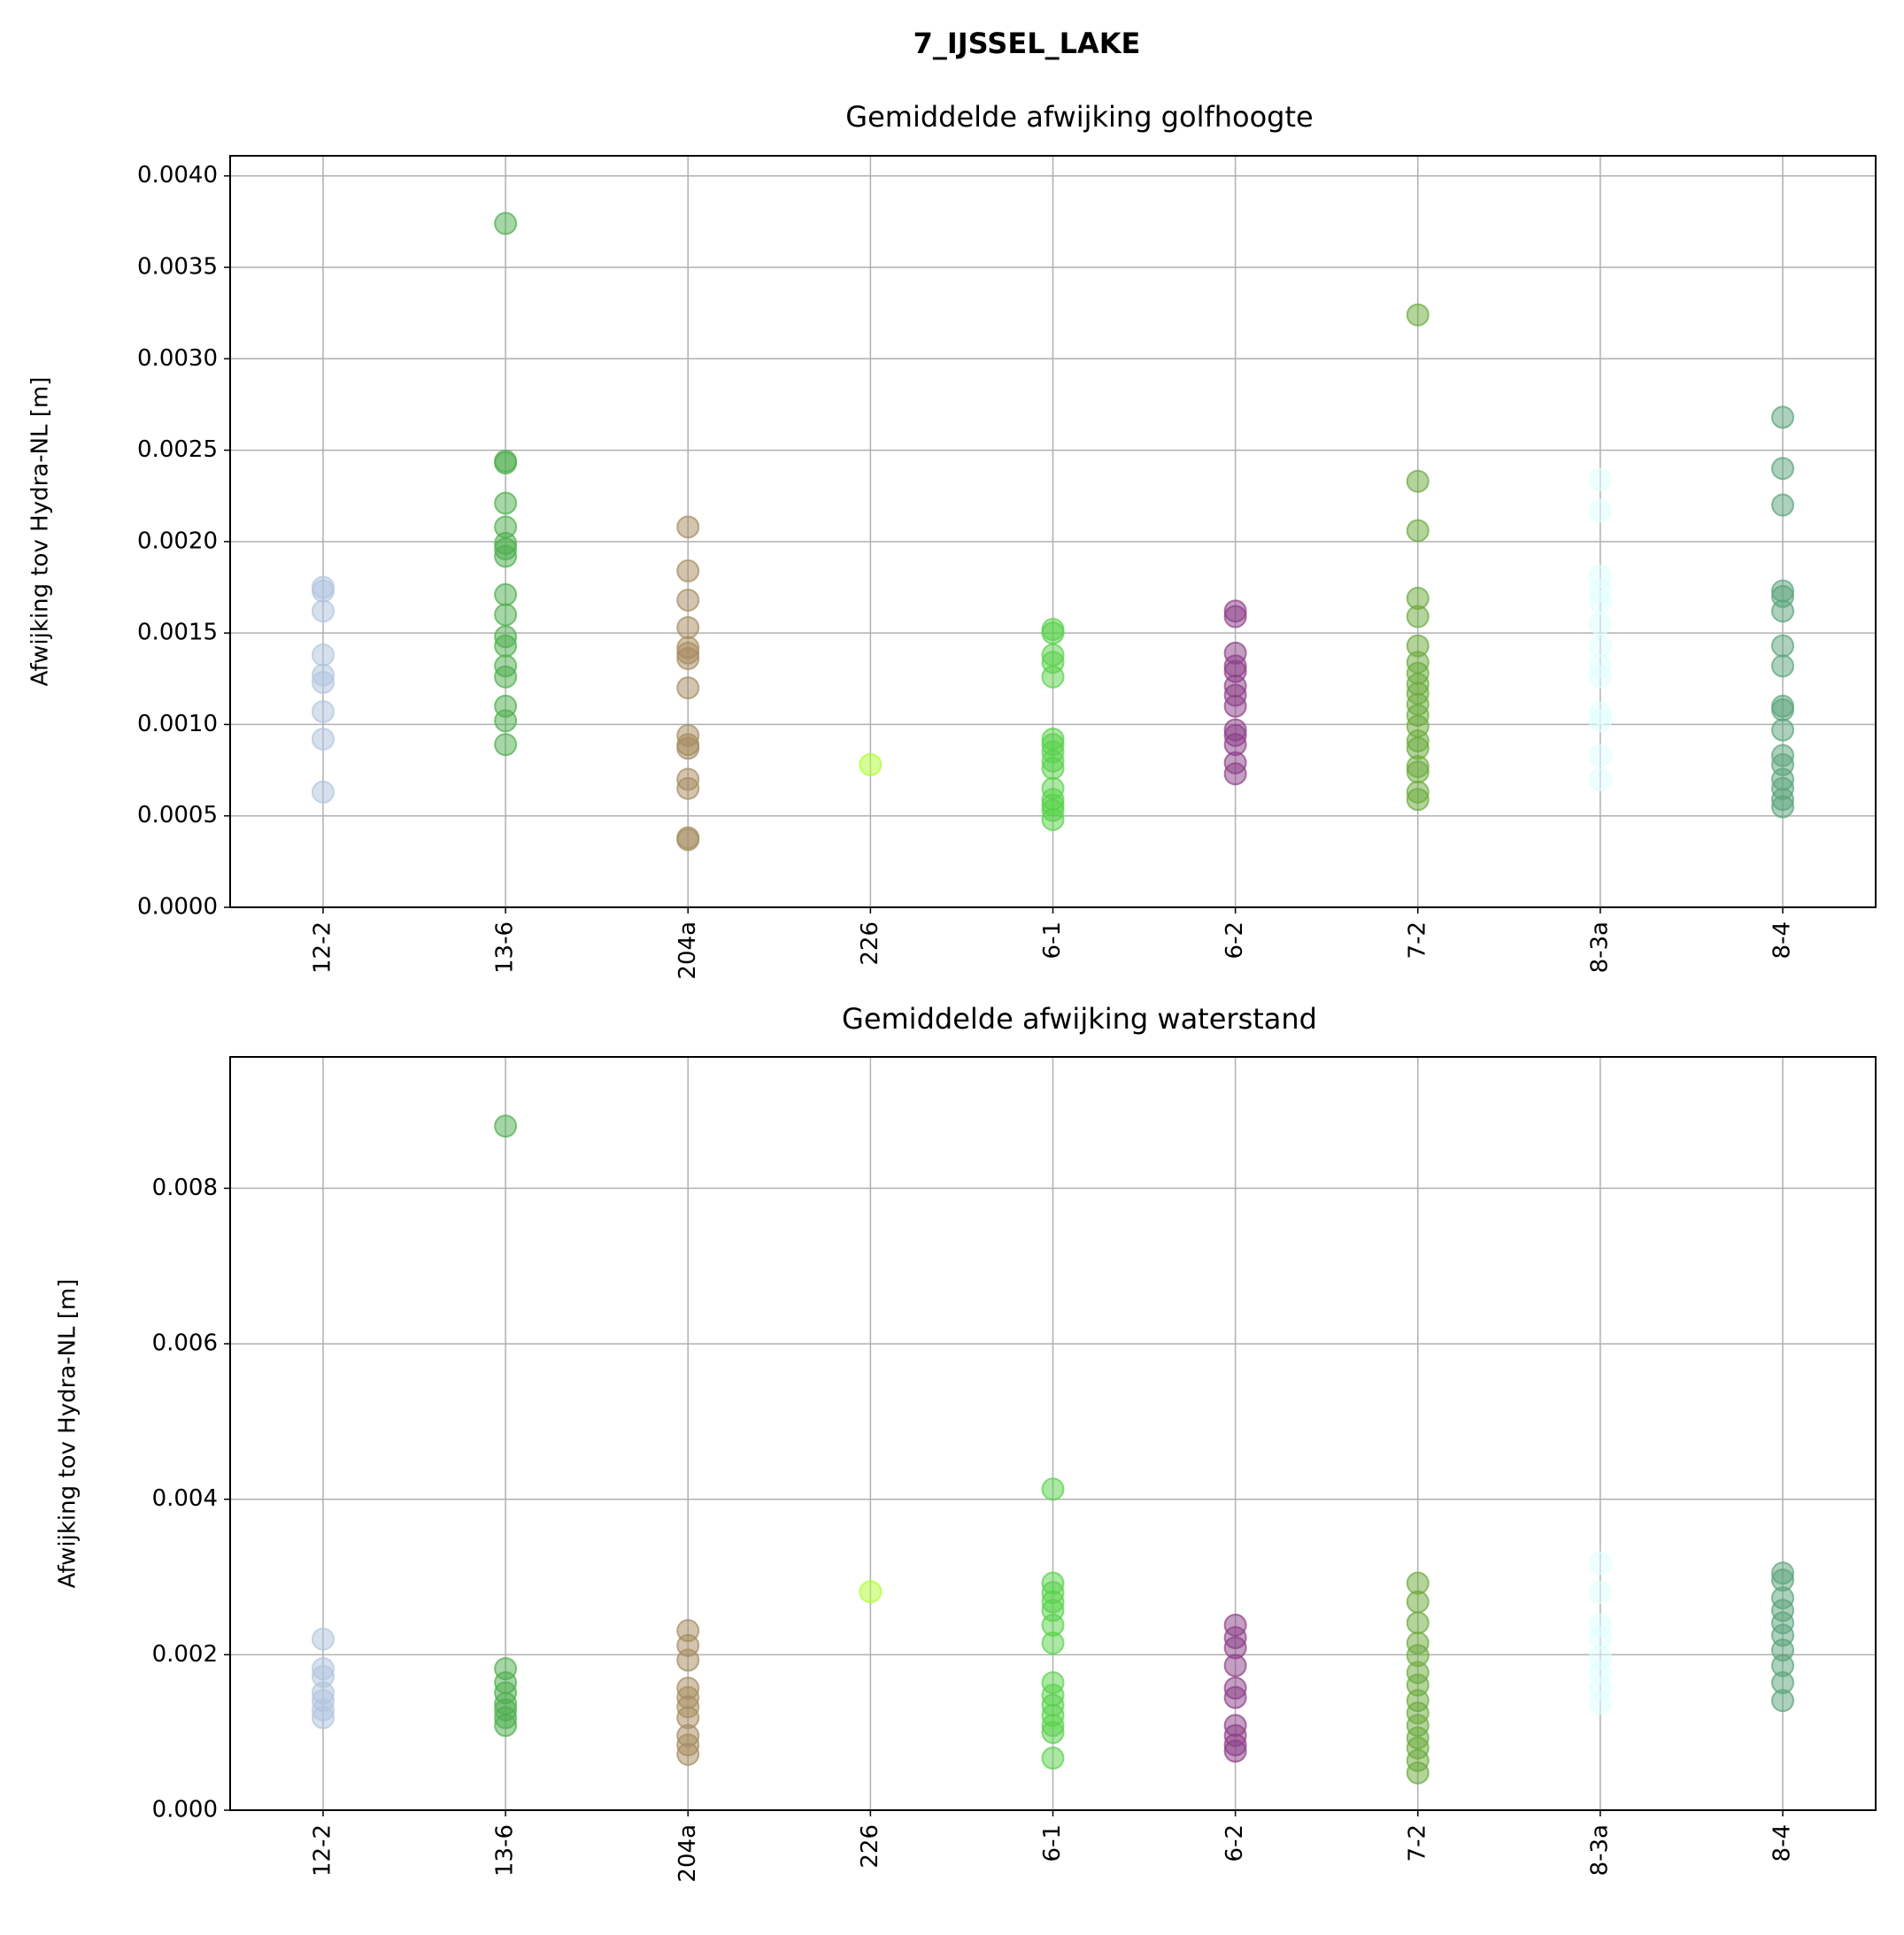 The image size is (1904, 1935). What do you see at coordinates (185, 1810) in the screenshot?
I see `y-tick-label: 0.000` at bounding box center [185, 1810].